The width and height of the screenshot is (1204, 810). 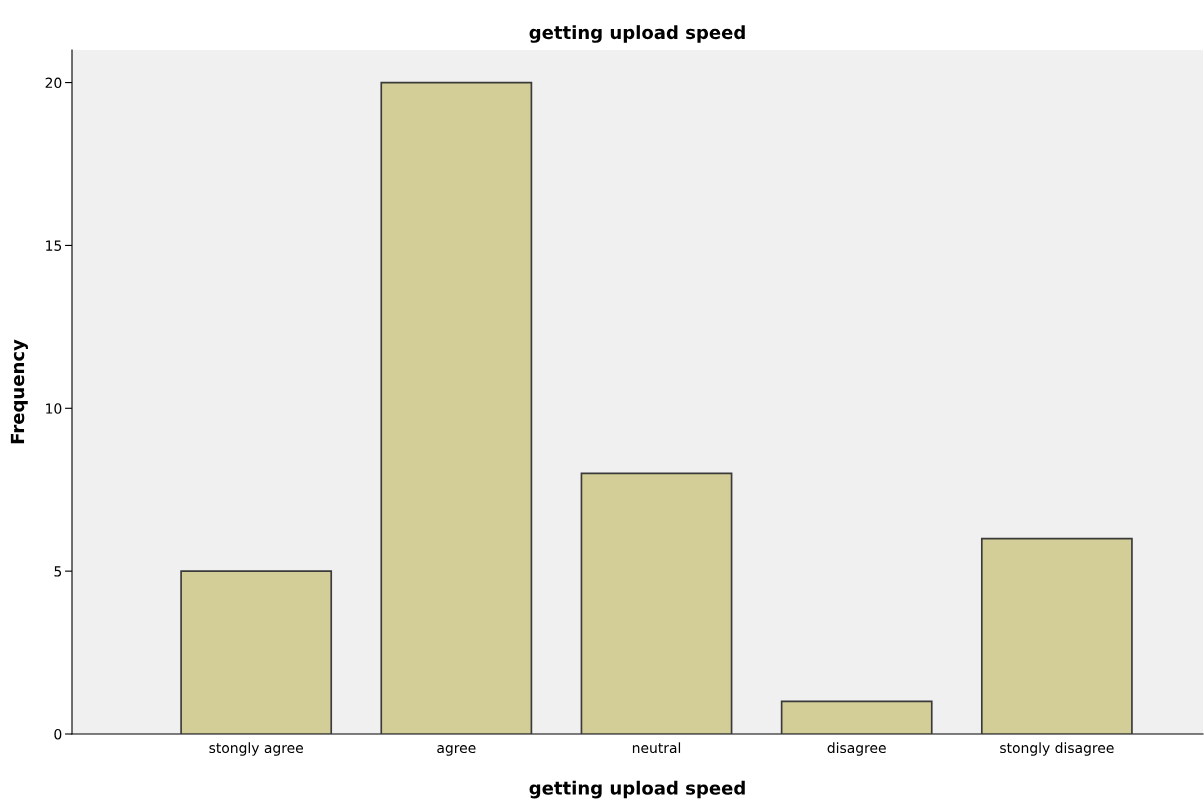 I want to click on x-tick-label: agree, so click(x=456, y=750).